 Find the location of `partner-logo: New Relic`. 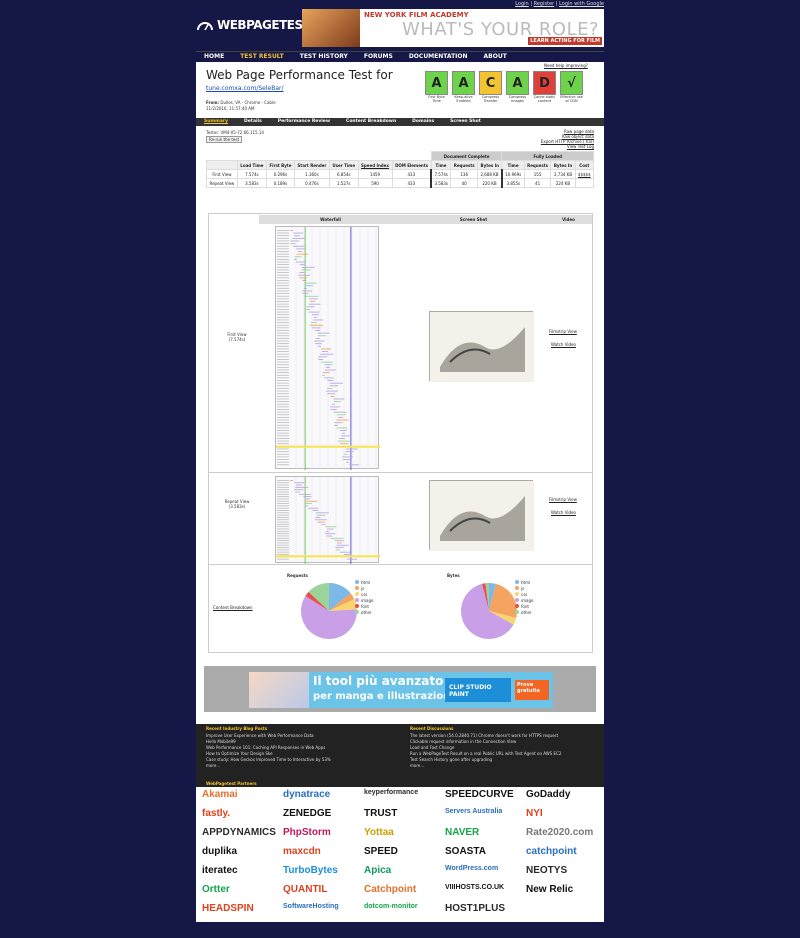

partner-logo: New Relic is located at coordinates (550, 889).